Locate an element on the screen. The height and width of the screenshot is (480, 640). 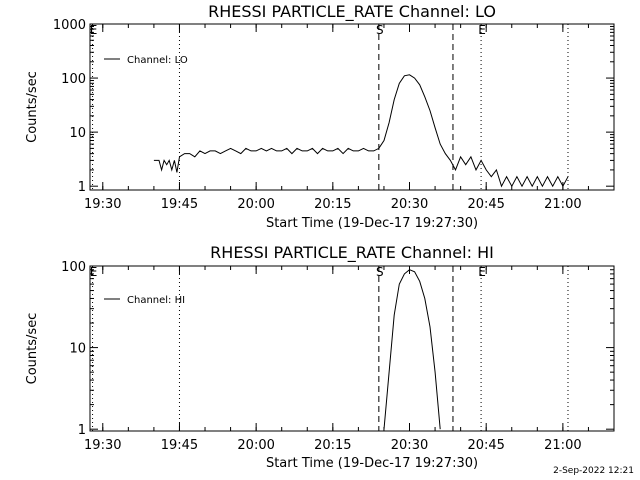
legend-label: Channel: LO is located at coordinates (157, 60).